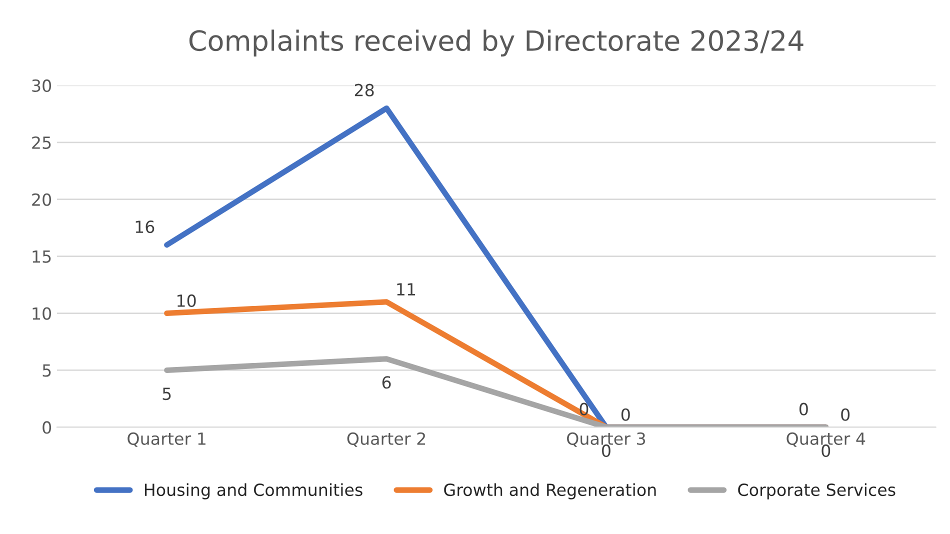 The image size is (950, 534). Describe the element at coordinates (166, 394) in the screenshot. I see `data-label: 5` at that location.